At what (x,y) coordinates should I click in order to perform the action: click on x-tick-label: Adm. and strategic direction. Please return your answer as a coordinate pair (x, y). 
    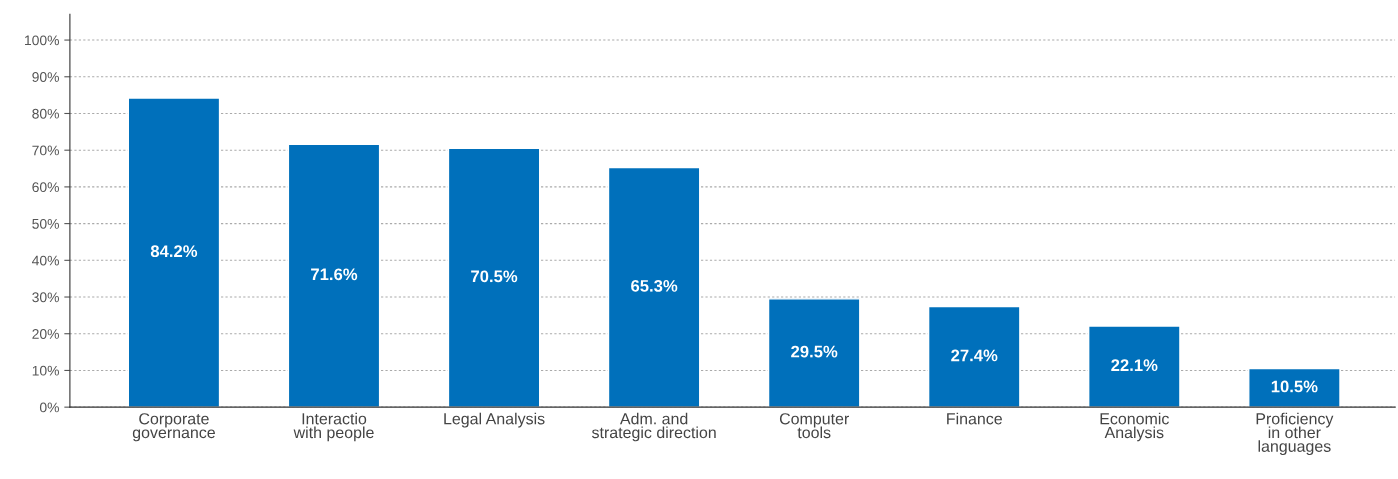
    Looking at the image, I should click on (653, 427).